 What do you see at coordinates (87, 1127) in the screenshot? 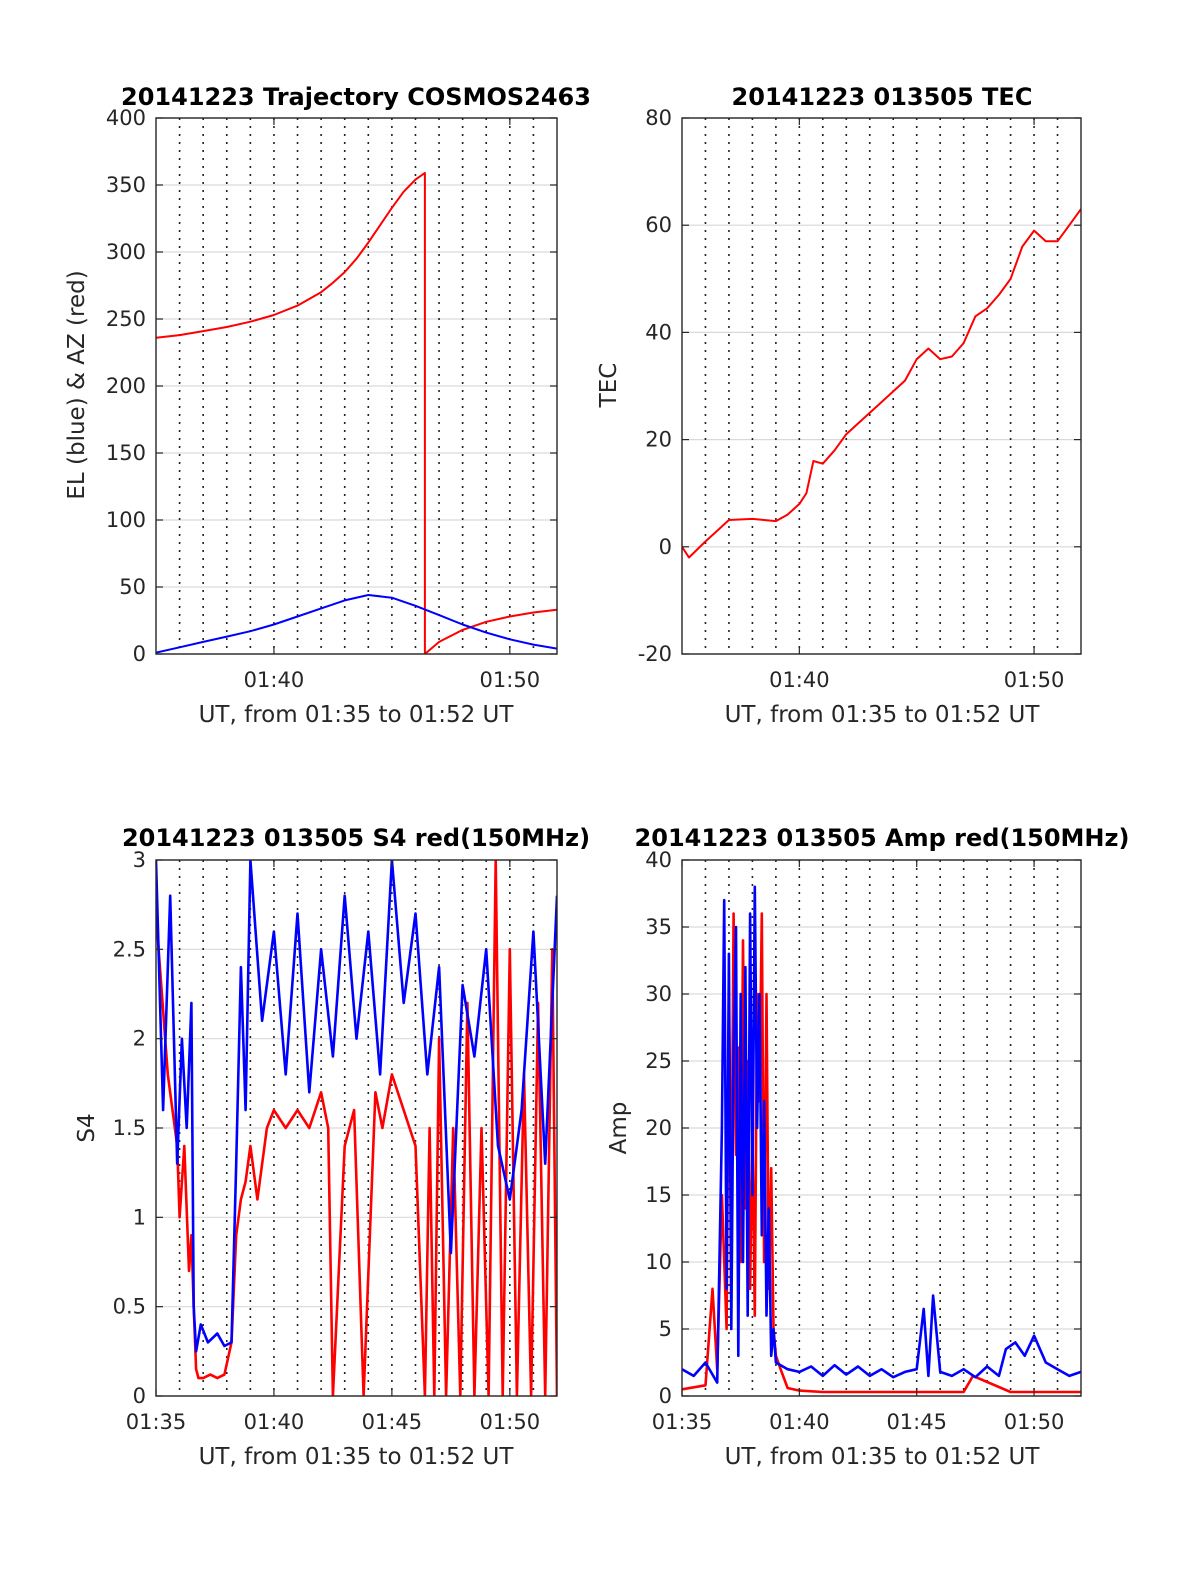
I see `s4-ylabel: S4` at bounding box center [87, 1127].